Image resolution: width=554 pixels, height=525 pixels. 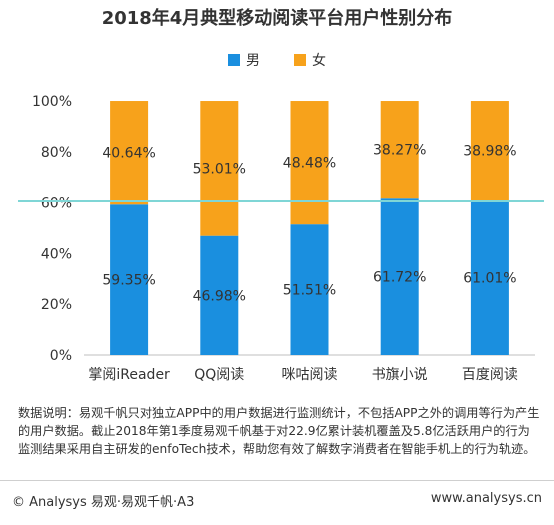 I want to click on chart-title: 2018年4月典型移动阅读平台用户性别分布, so click(x=277, y=18).